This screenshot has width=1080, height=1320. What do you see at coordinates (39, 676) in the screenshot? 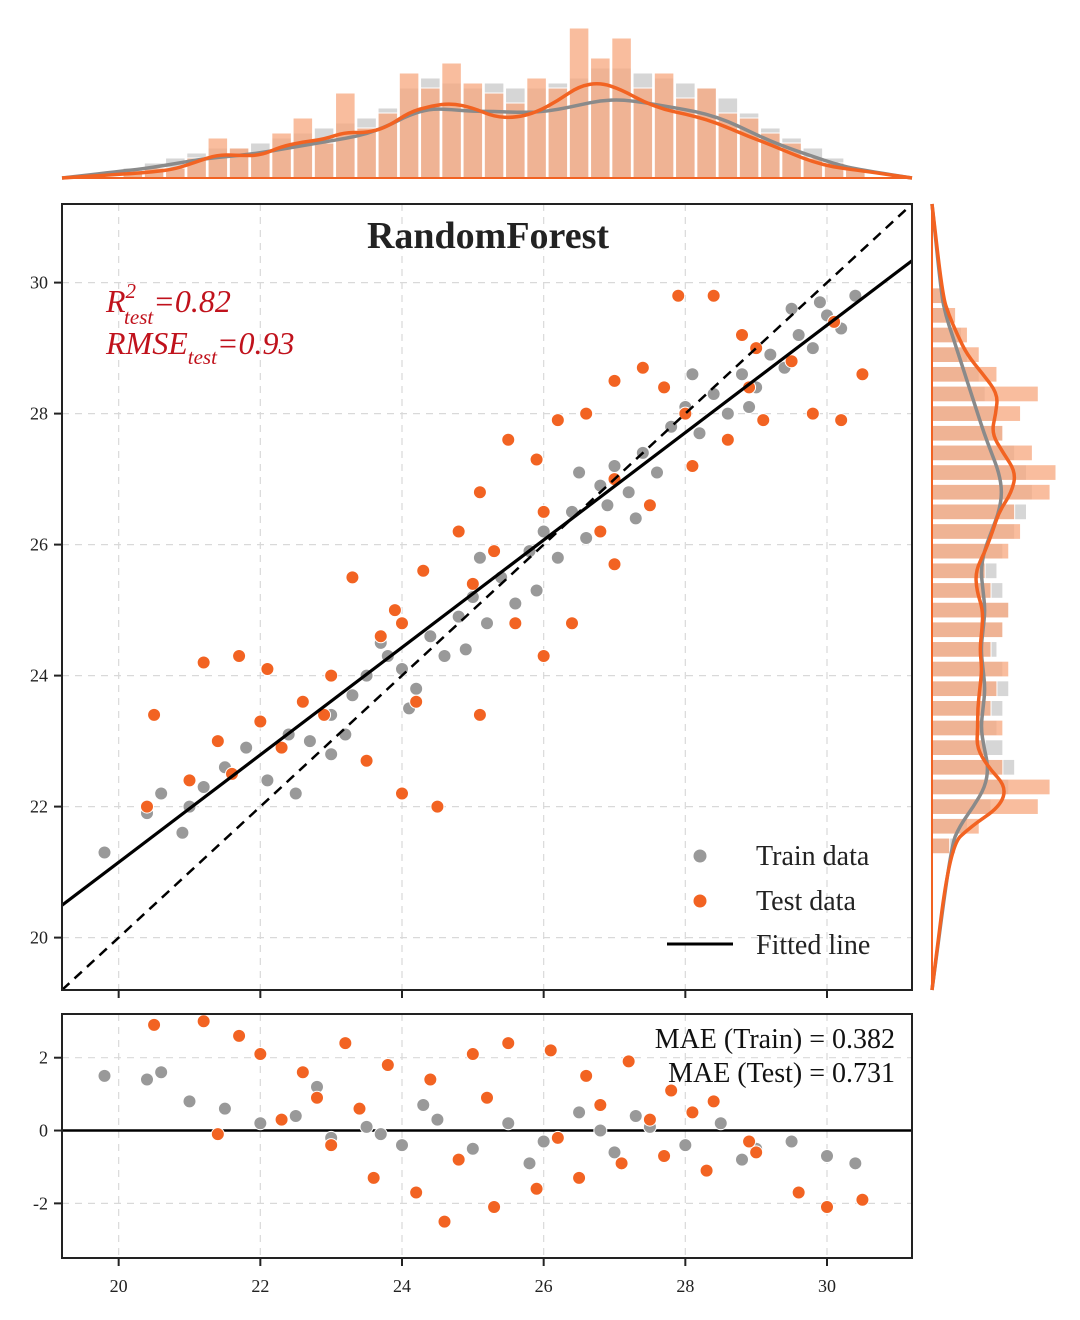
I see `main-y-tick-label-24: 24` at bounding box center [39, 676].